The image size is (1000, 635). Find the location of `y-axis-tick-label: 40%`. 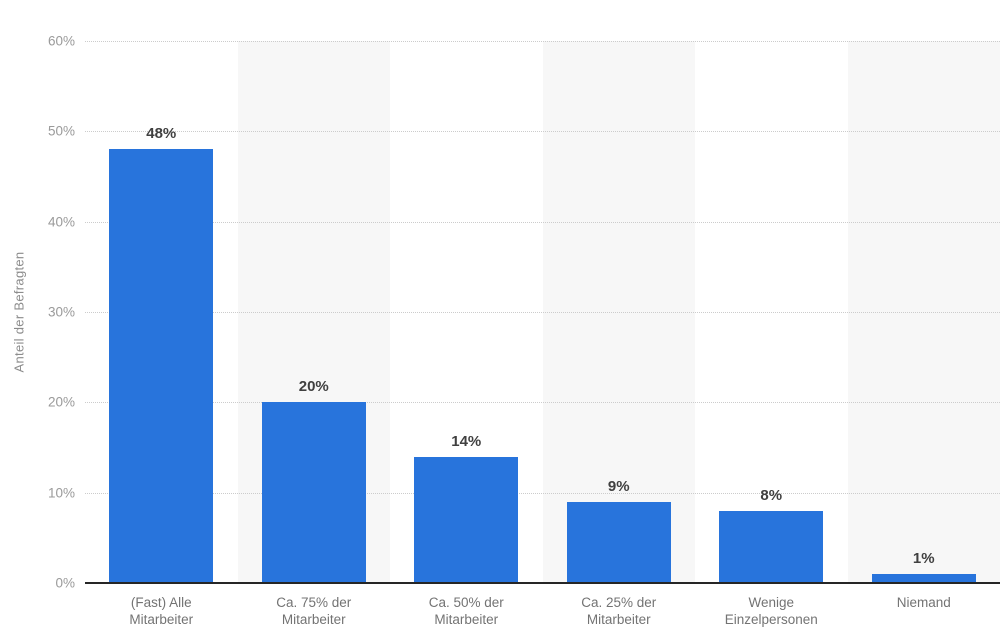

y-axis-tick-label: 40% is located at coordinates (61, 222).